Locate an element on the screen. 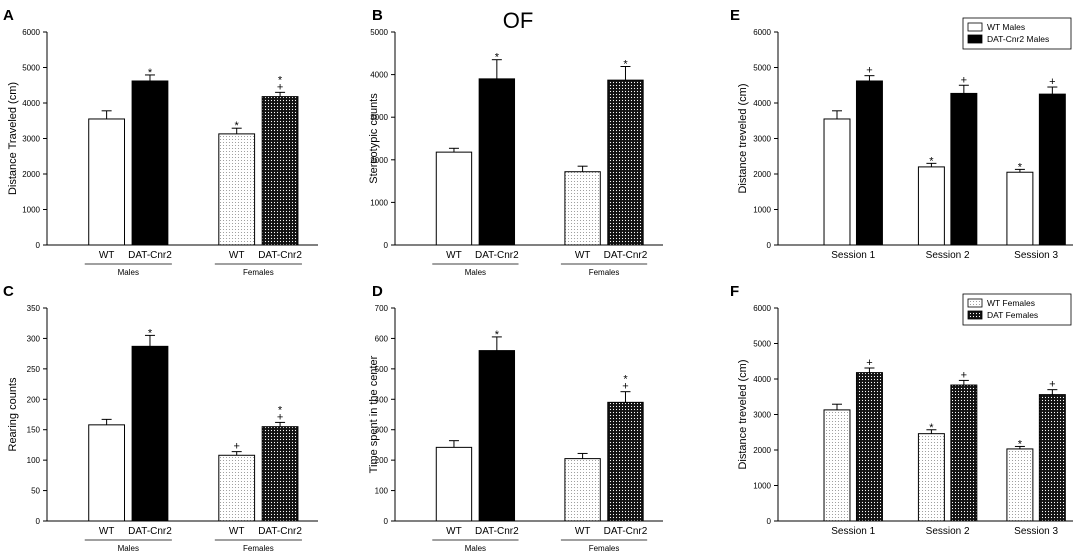  y-tick-label: 300 is located at coordinates (34, 338).